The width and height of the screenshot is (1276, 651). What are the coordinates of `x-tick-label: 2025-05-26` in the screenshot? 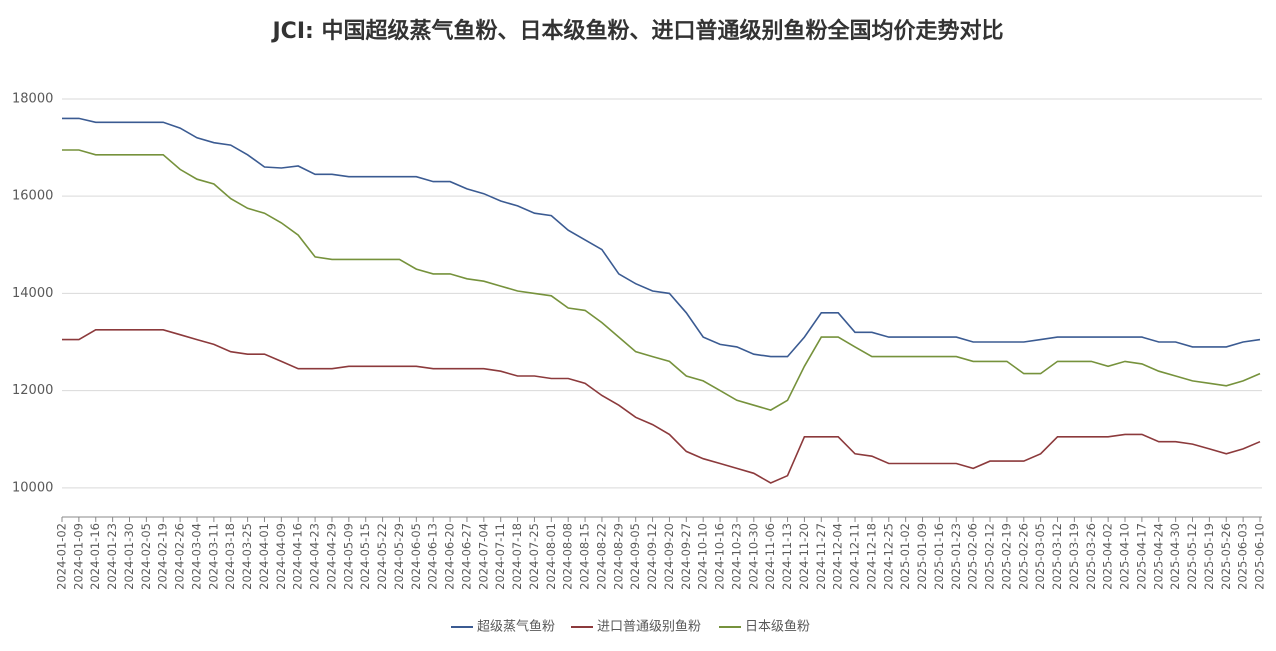 It's located at (1226, 556).